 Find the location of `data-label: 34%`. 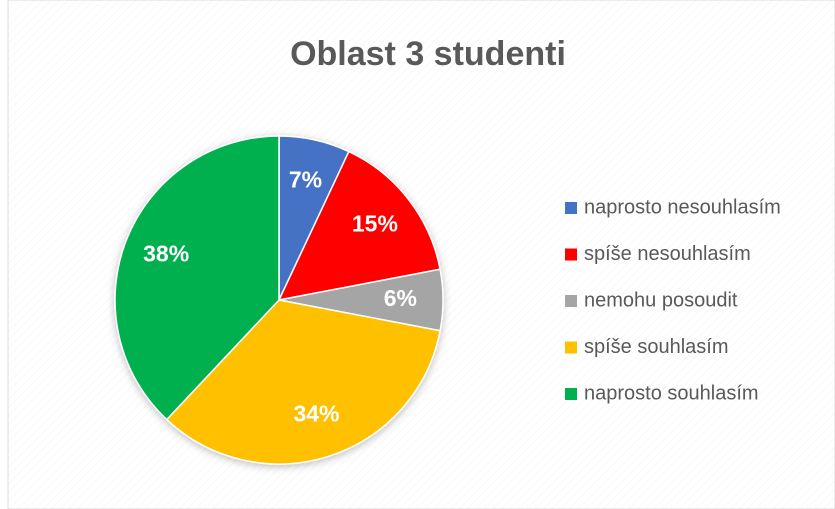

data-label: 34% is located at coordinates (316, 413).